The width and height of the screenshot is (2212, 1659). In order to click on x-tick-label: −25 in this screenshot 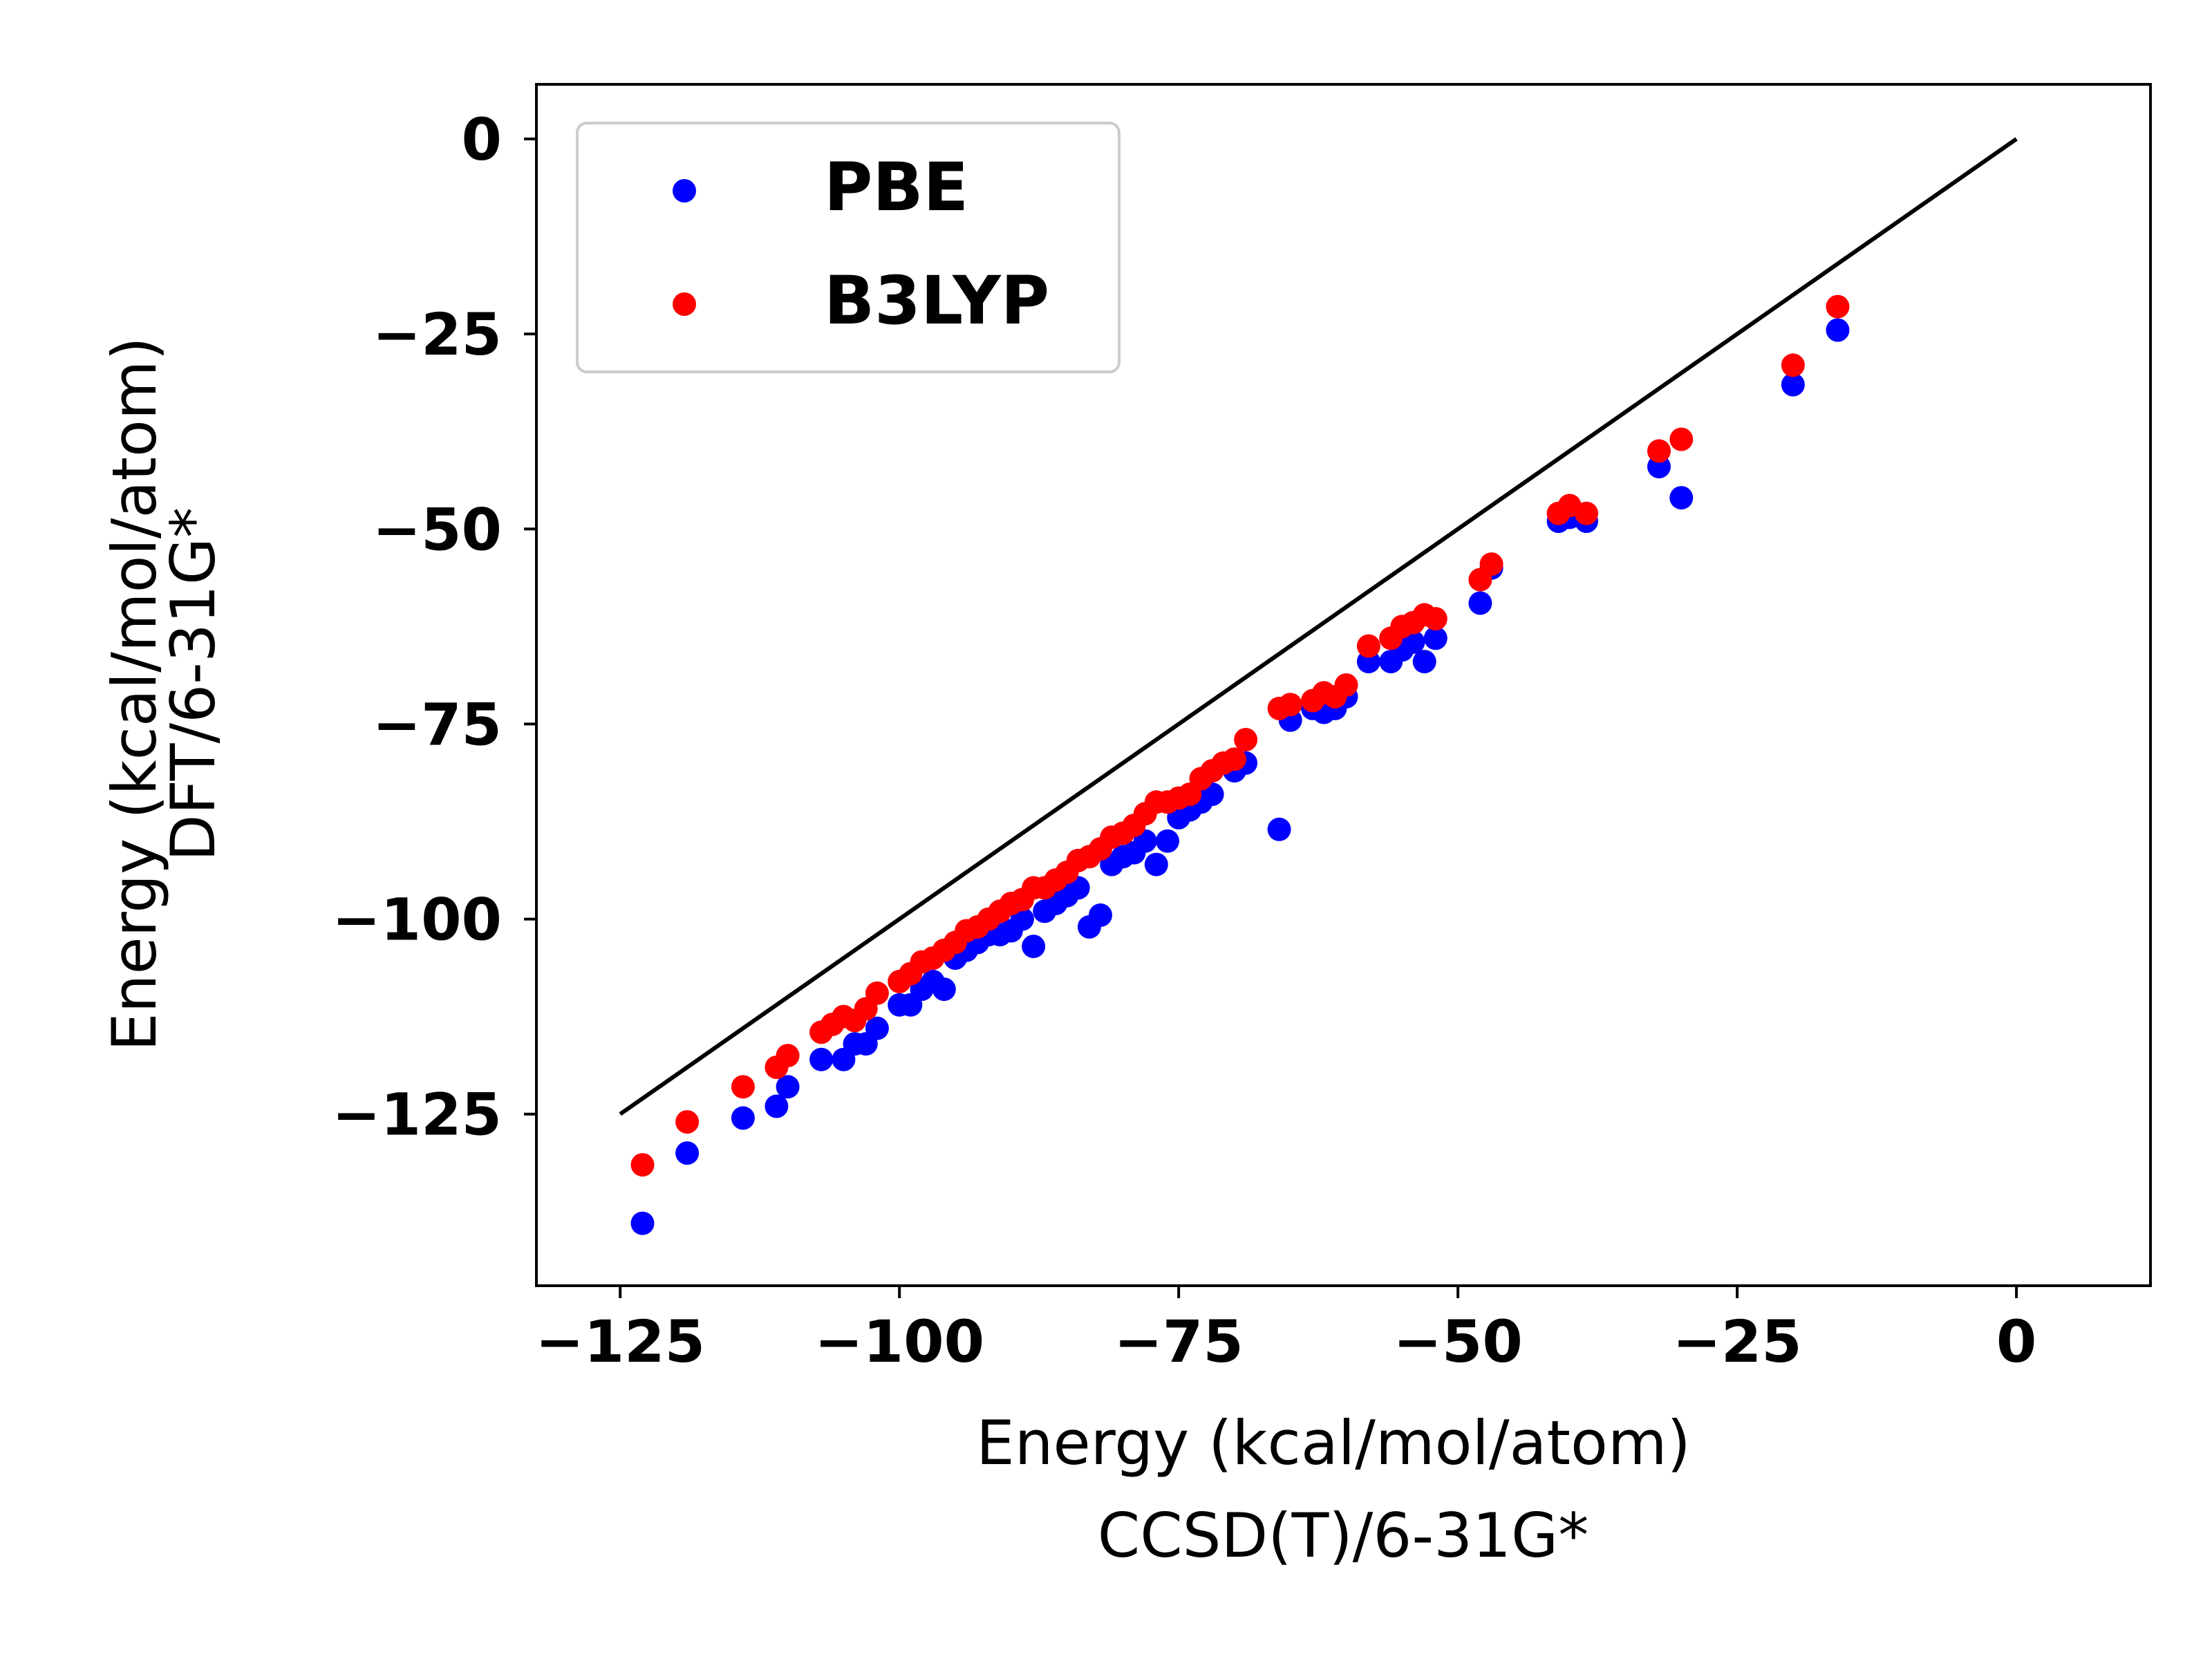, I will do `click(1736, 1342)`.